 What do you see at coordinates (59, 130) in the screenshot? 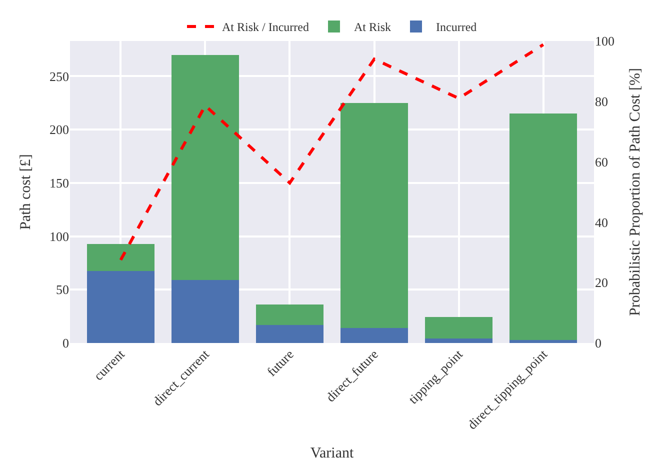
I see `y-tick-label: 200` at bounding box center [59, 130].